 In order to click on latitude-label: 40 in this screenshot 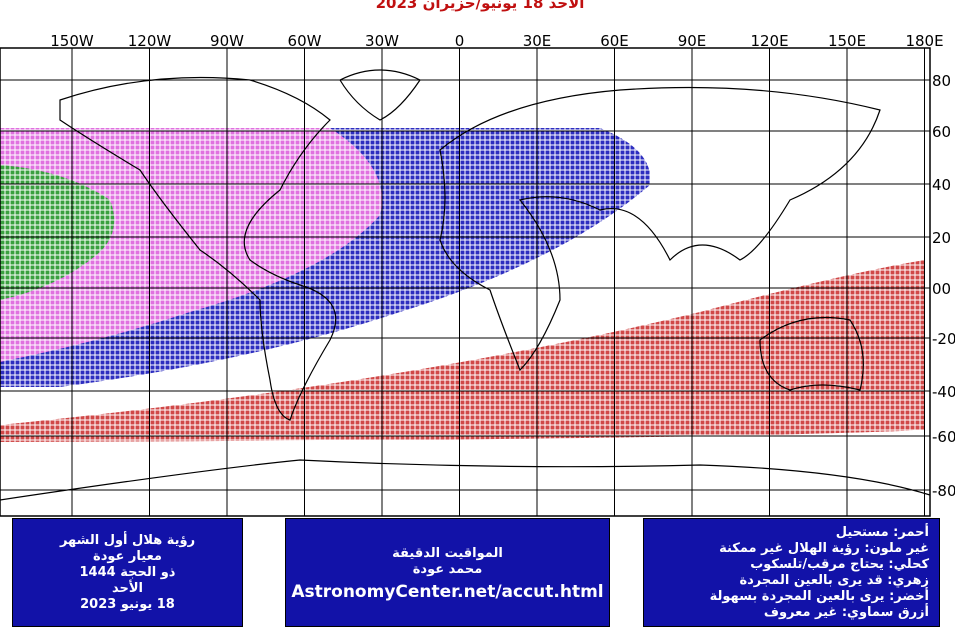, I will do `click(941, 185)`.